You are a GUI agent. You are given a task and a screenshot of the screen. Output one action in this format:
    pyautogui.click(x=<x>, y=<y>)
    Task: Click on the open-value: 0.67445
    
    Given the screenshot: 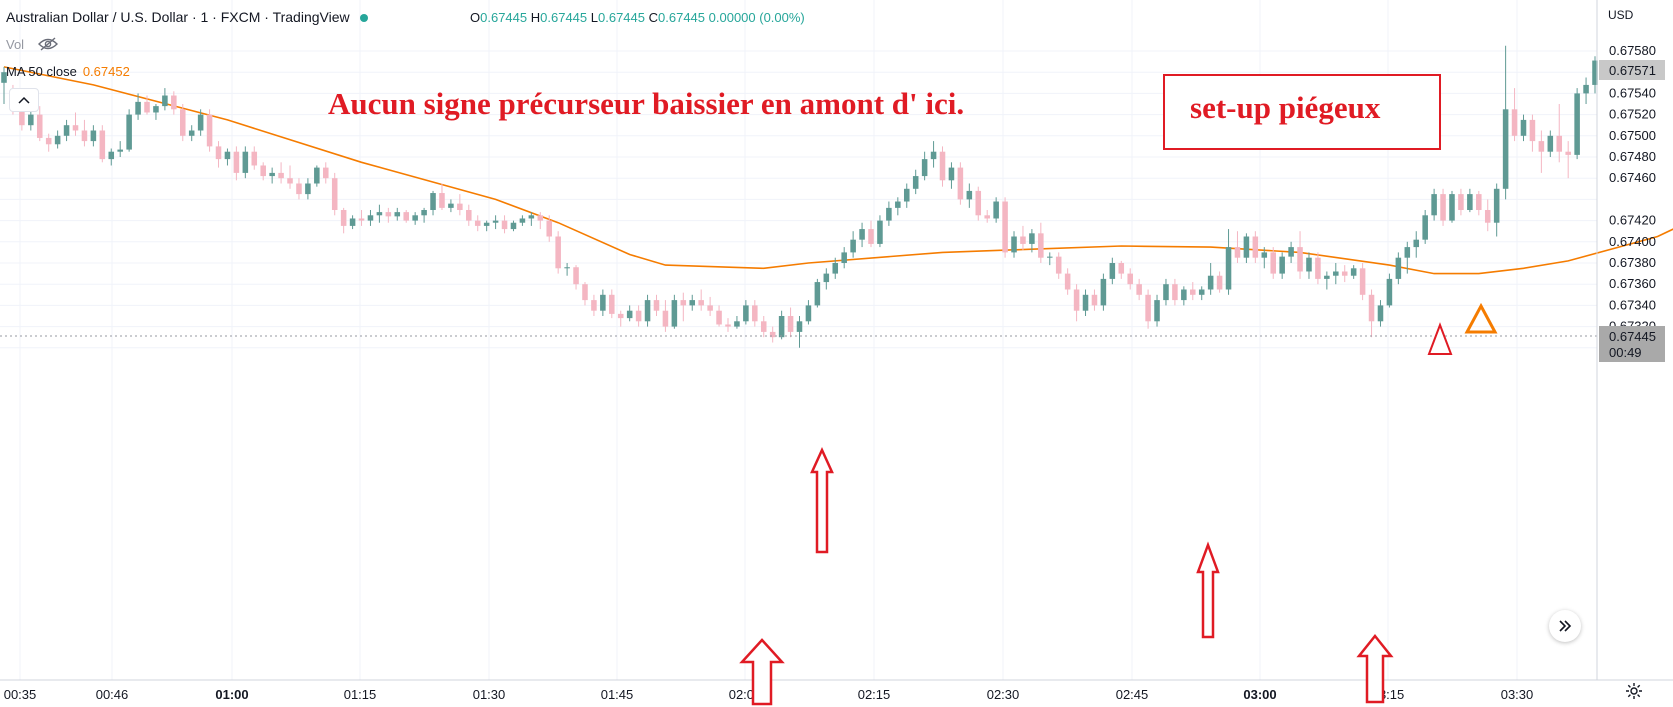 What is the action you would take?
    pyautogui.click(x=504, y=17)
    